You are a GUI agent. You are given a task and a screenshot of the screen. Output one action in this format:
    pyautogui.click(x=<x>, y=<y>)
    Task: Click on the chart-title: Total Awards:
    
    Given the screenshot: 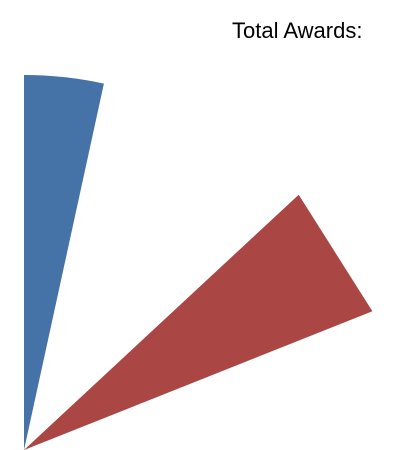 What is the action you would take?
    pyautogui.click(x=297, y=30)
    